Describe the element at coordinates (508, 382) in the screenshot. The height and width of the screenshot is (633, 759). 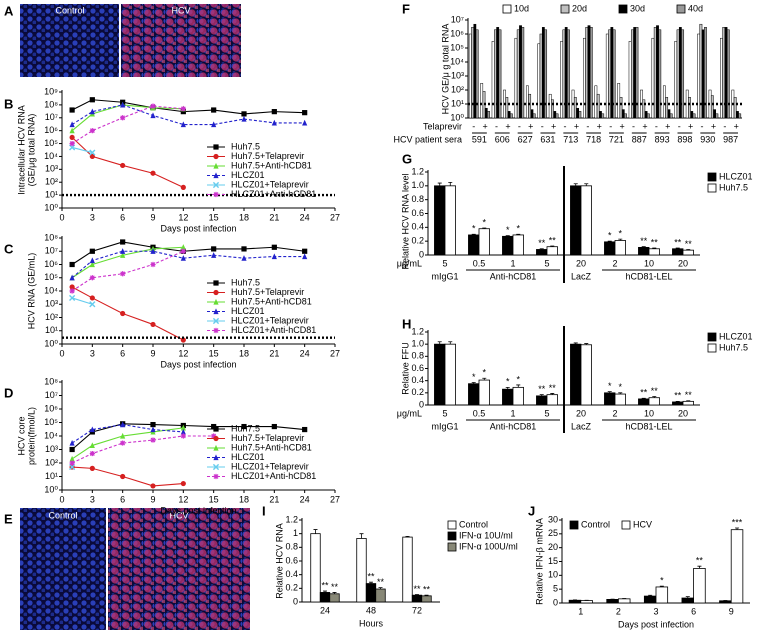
I see `significance-label: *` at that location.